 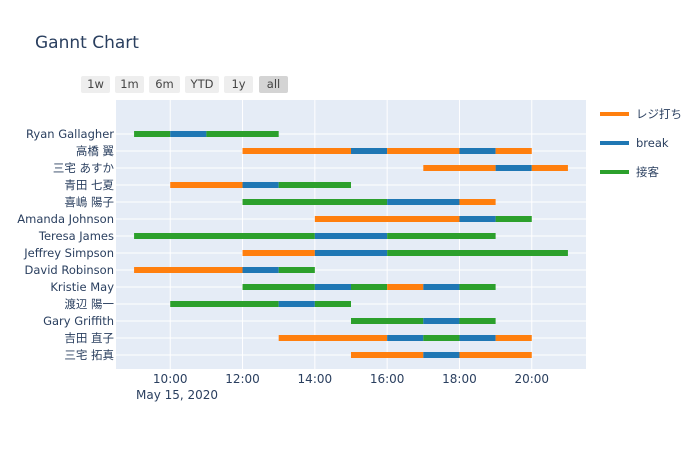 I want to click on y-tick-label: 高橋 翼, so click(x=95, y=151).